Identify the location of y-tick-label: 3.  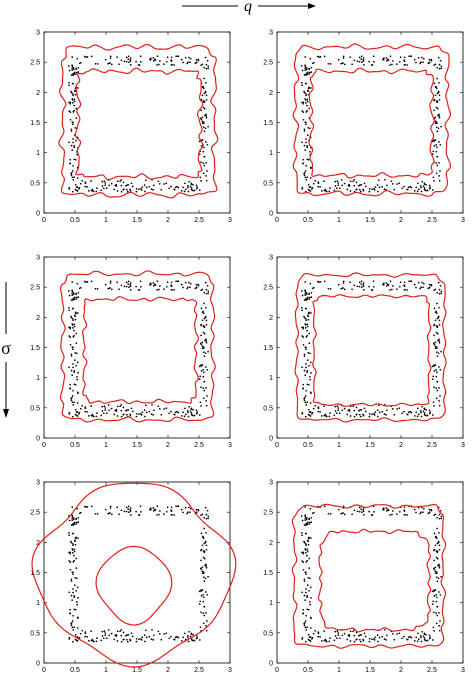
(271, 33).